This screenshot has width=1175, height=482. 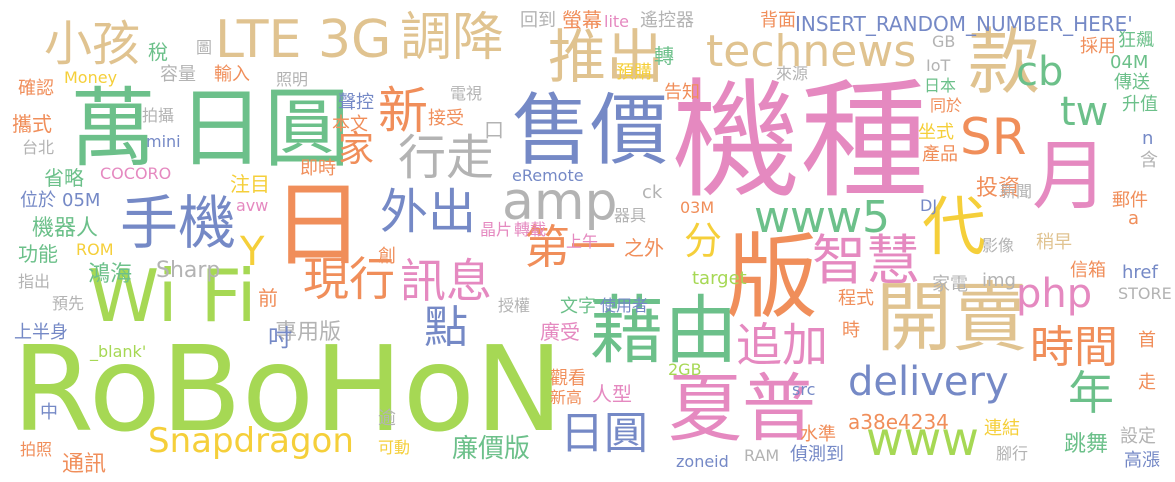 I want to click on cloud-word: 稍早, so click(x=1054, y=242).